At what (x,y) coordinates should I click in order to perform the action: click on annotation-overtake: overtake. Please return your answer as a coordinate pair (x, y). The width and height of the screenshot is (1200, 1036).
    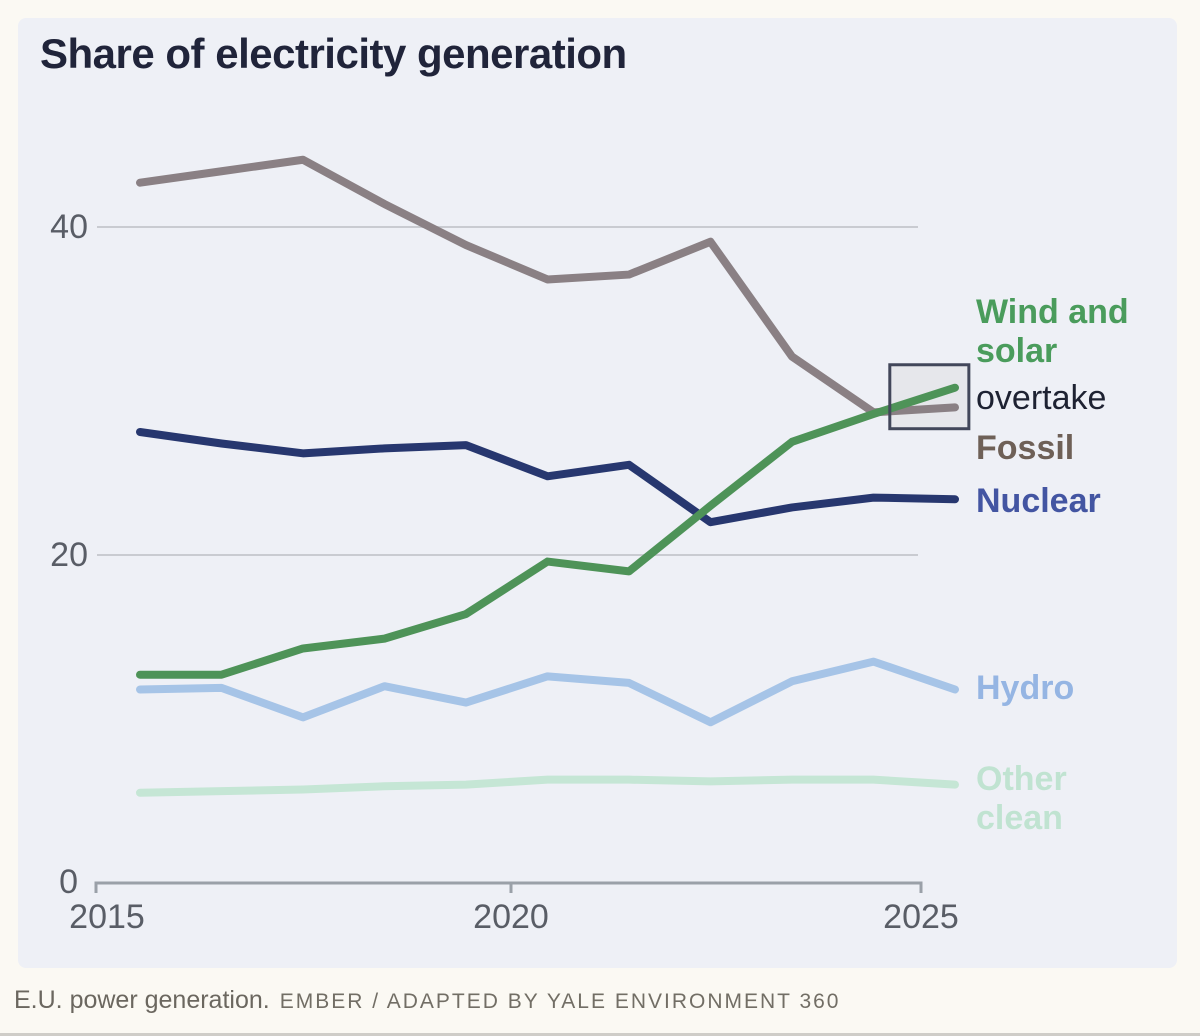
    Looking at the image, I should click on (1041, 398).